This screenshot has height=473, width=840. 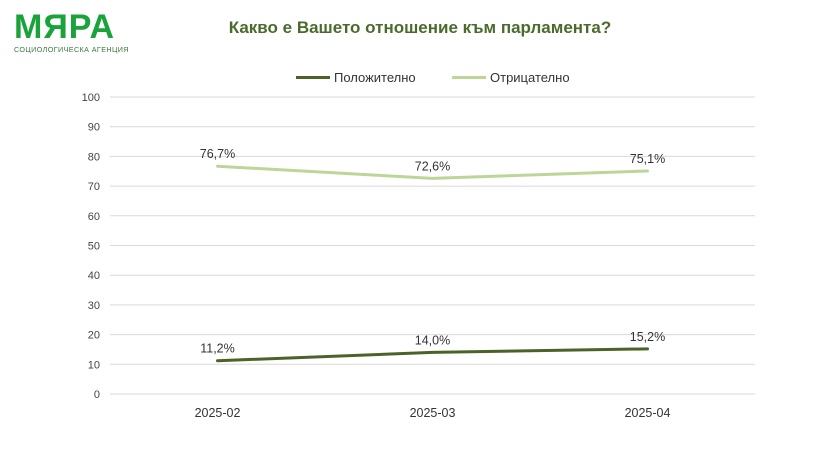 I want to click on x-tick-label: 2025-04, so click(x=648, y=413).